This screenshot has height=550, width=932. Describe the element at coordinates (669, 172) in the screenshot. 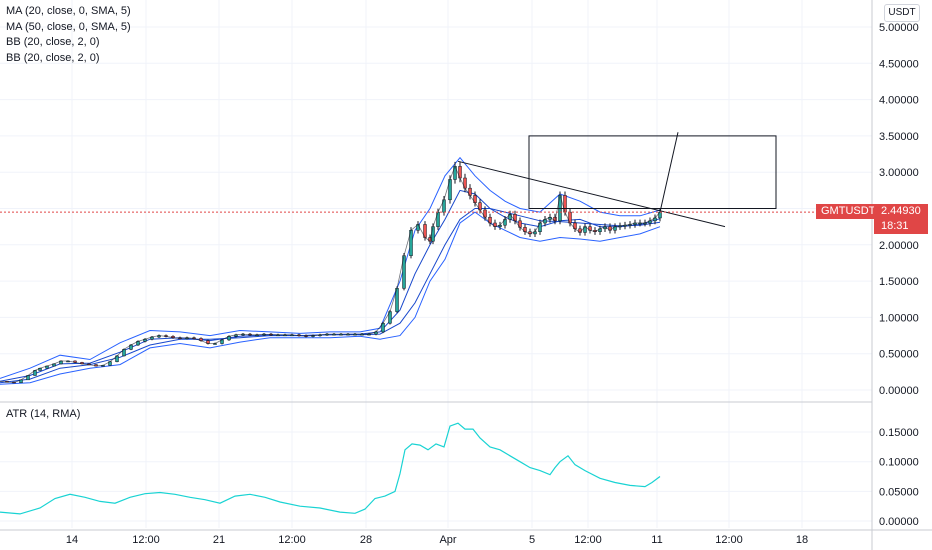

I see `projection-line` at that location.